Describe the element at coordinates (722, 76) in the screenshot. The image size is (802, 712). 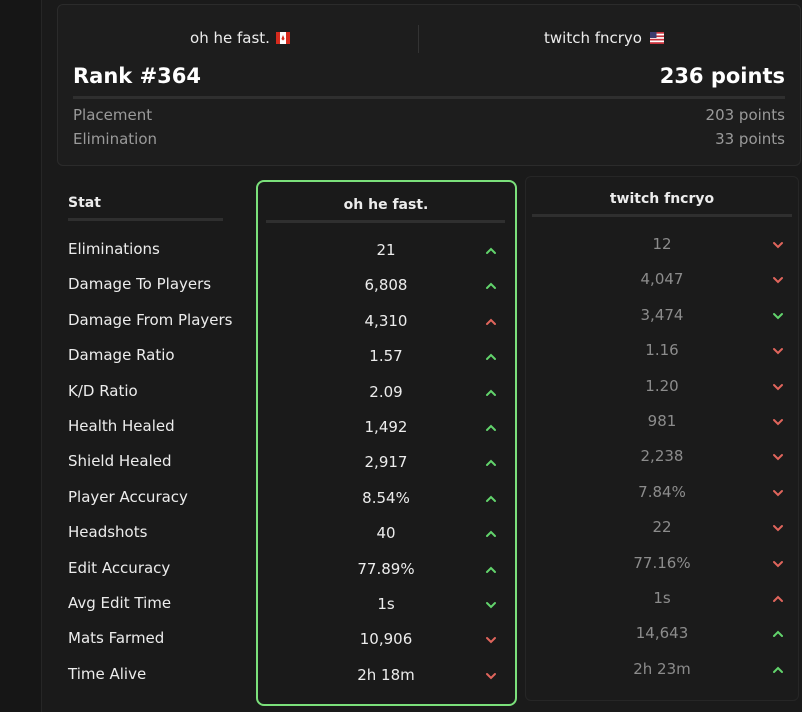
I see `total-points: 236 points` at that location.